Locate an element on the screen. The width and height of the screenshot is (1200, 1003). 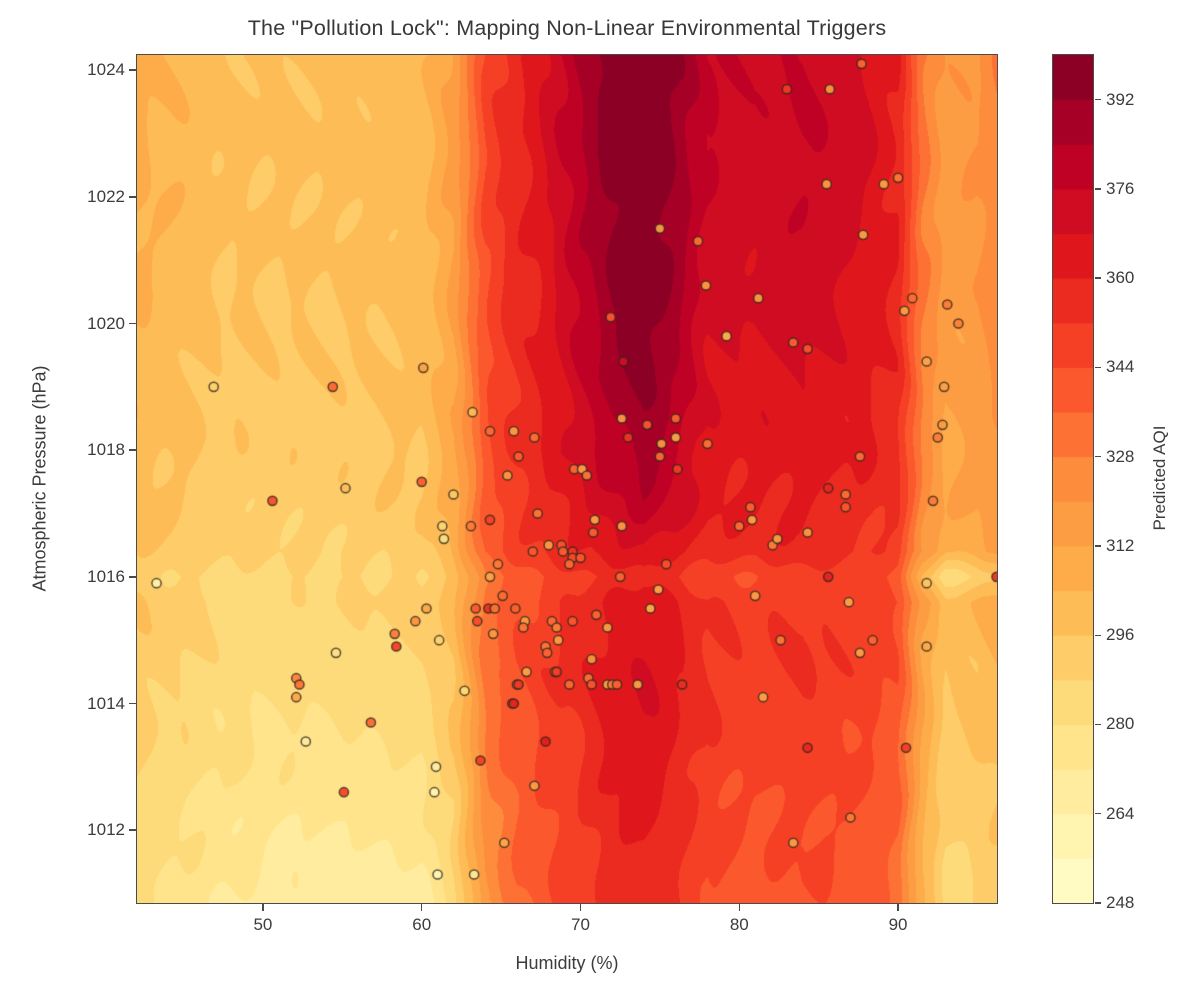
y-tick-label: 1012 is located at coordinates (106, 830).